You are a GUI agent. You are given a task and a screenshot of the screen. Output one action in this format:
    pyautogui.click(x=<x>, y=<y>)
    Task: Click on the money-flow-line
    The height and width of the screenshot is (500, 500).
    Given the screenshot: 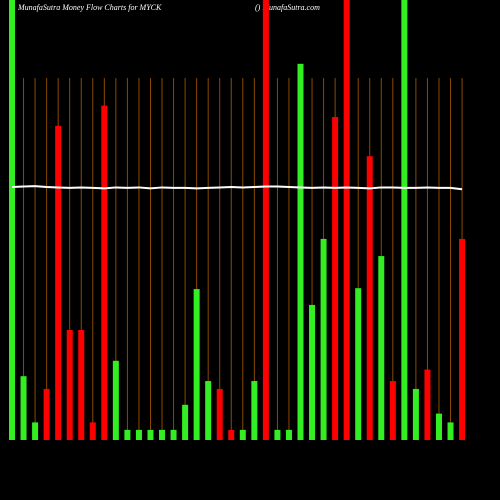 What is the action you would take?
    pyautogui.click(x=237, y=188)
    